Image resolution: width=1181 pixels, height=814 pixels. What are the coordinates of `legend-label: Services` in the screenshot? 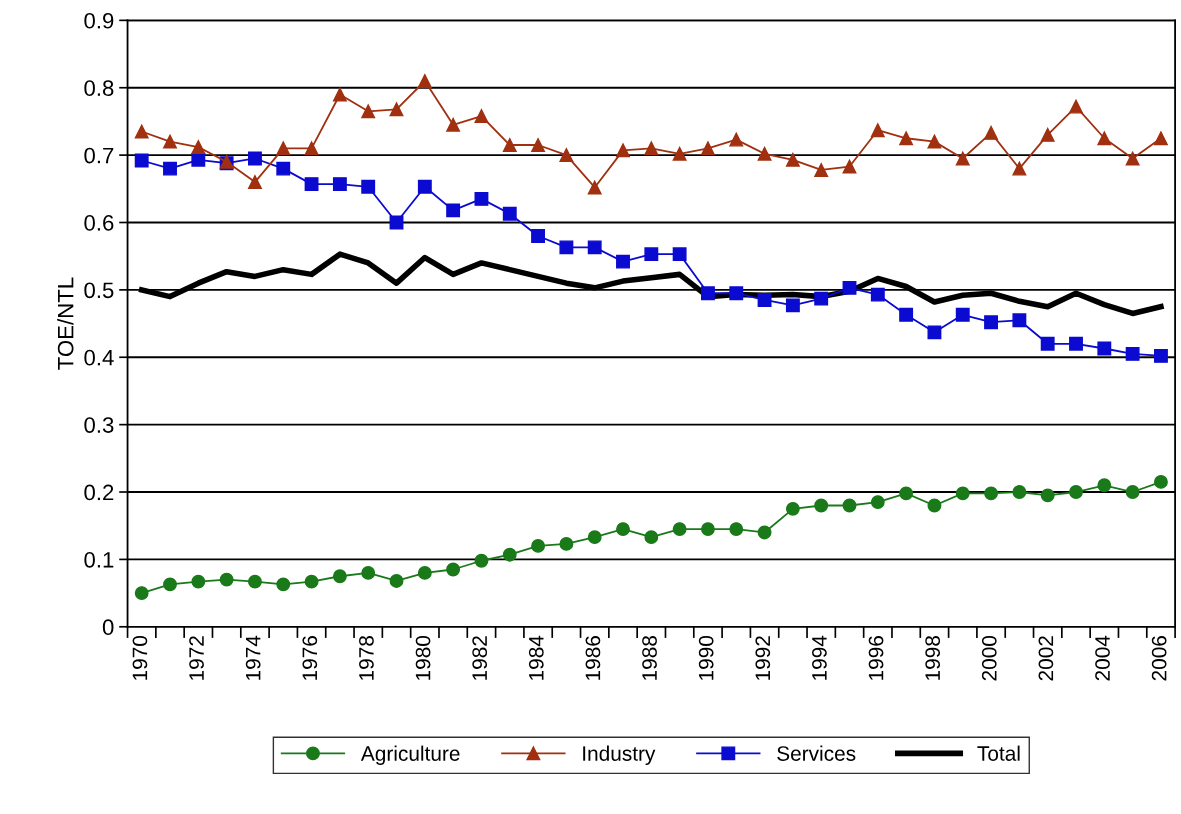 It's located at (816, 753).